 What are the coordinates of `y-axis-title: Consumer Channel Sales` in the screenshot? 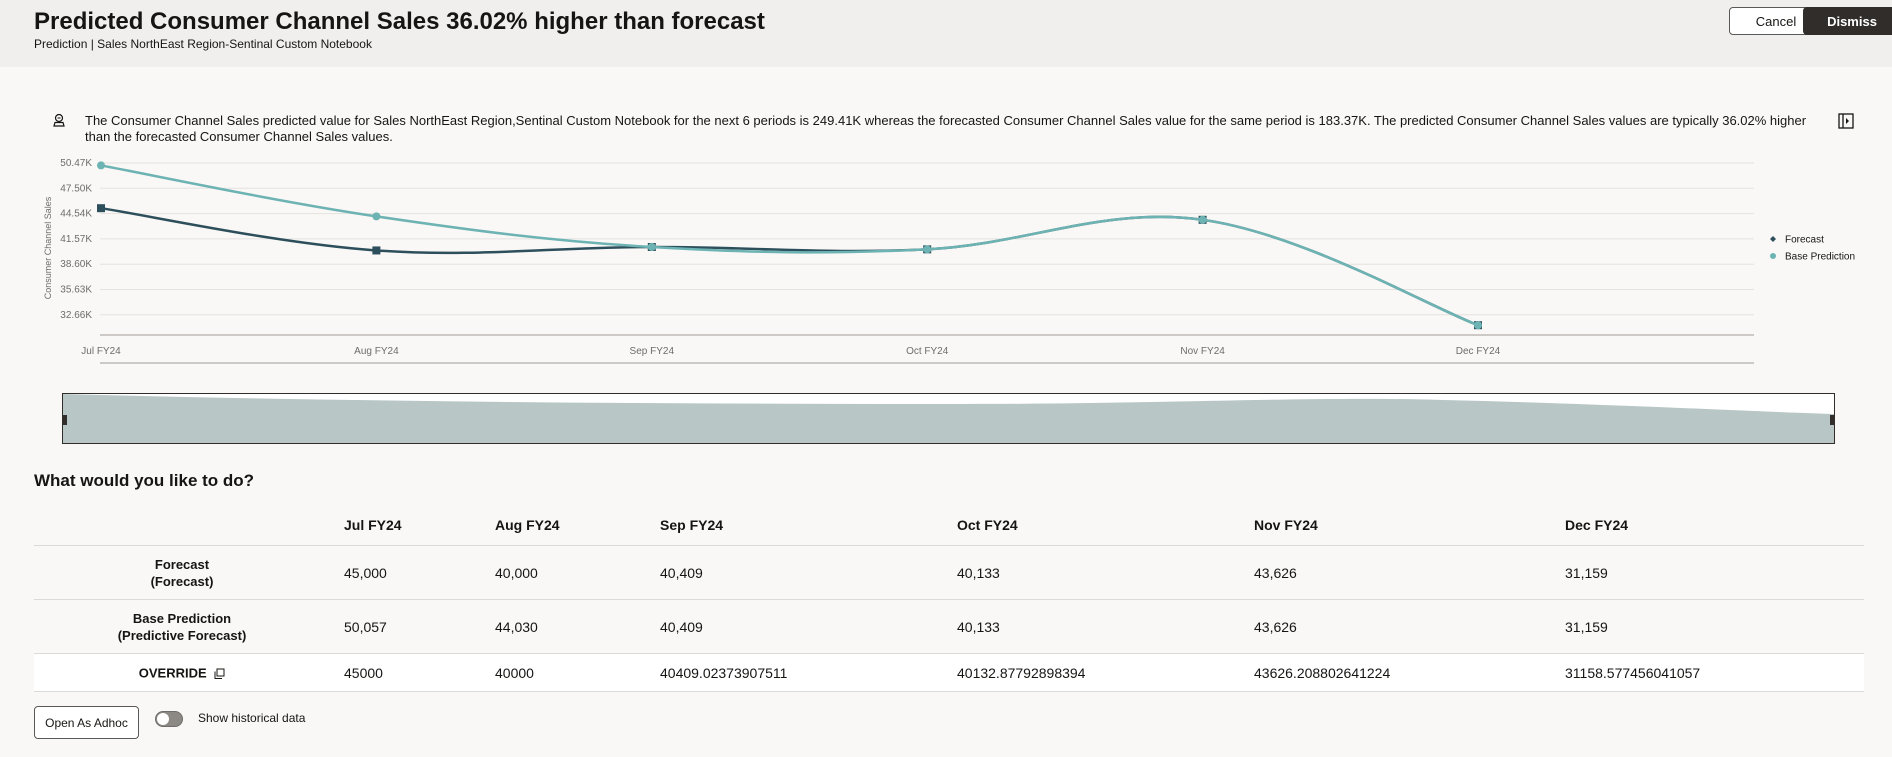 It's located at (48, 247).